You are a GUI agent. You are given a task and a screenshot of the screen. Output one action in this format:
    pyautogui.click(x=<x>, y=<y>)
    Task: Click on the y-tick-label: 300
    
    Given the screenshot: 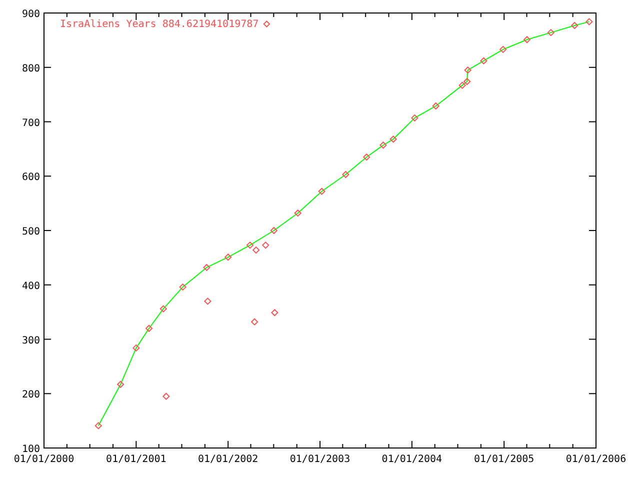 What is the action you would take?
    pyautogui.click(x=31, y=340)
    